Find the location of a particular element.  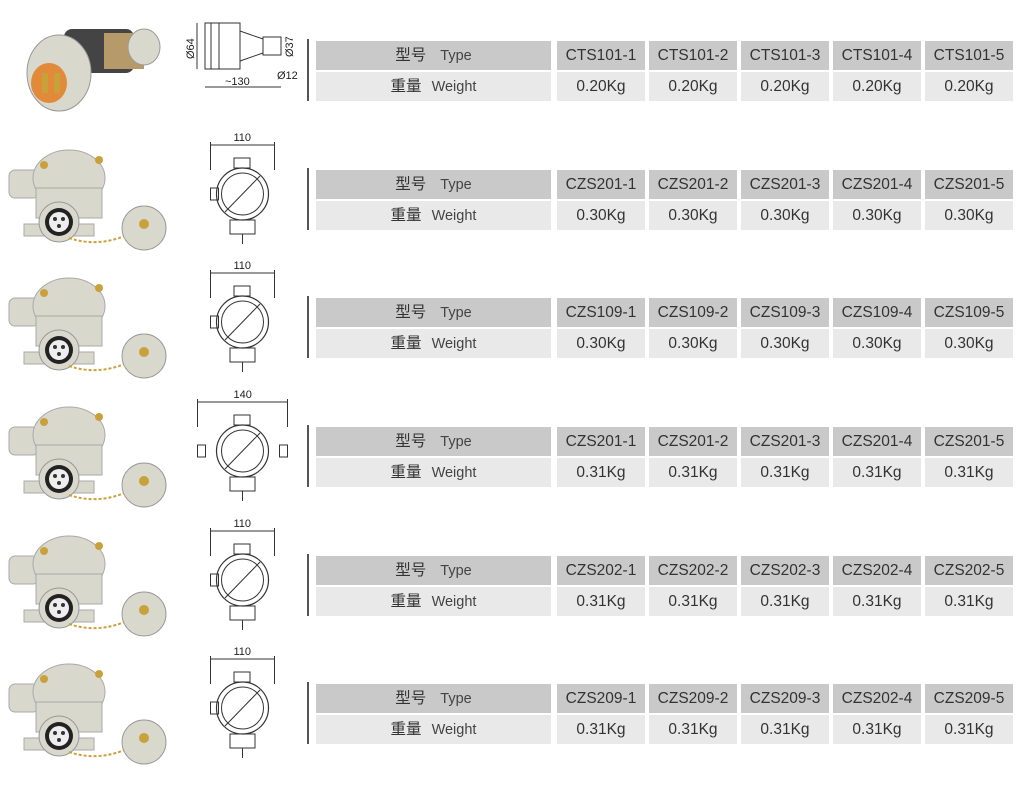

svg-text: ~130 is located at coordinates (237, 82).